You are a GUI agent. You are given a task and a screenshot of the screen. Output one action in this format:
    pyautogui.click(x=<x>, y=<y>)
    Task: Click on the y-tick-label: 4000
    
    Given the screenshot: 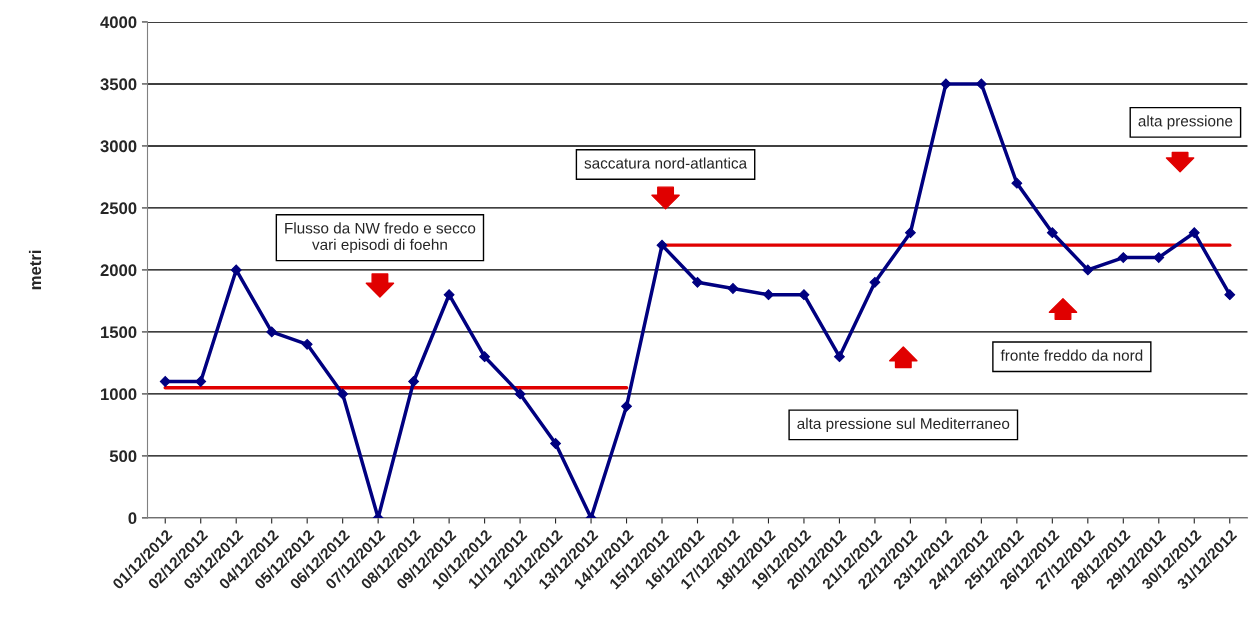 What is the action you would take?
    pyautogui.click(x=118, y=22)
    